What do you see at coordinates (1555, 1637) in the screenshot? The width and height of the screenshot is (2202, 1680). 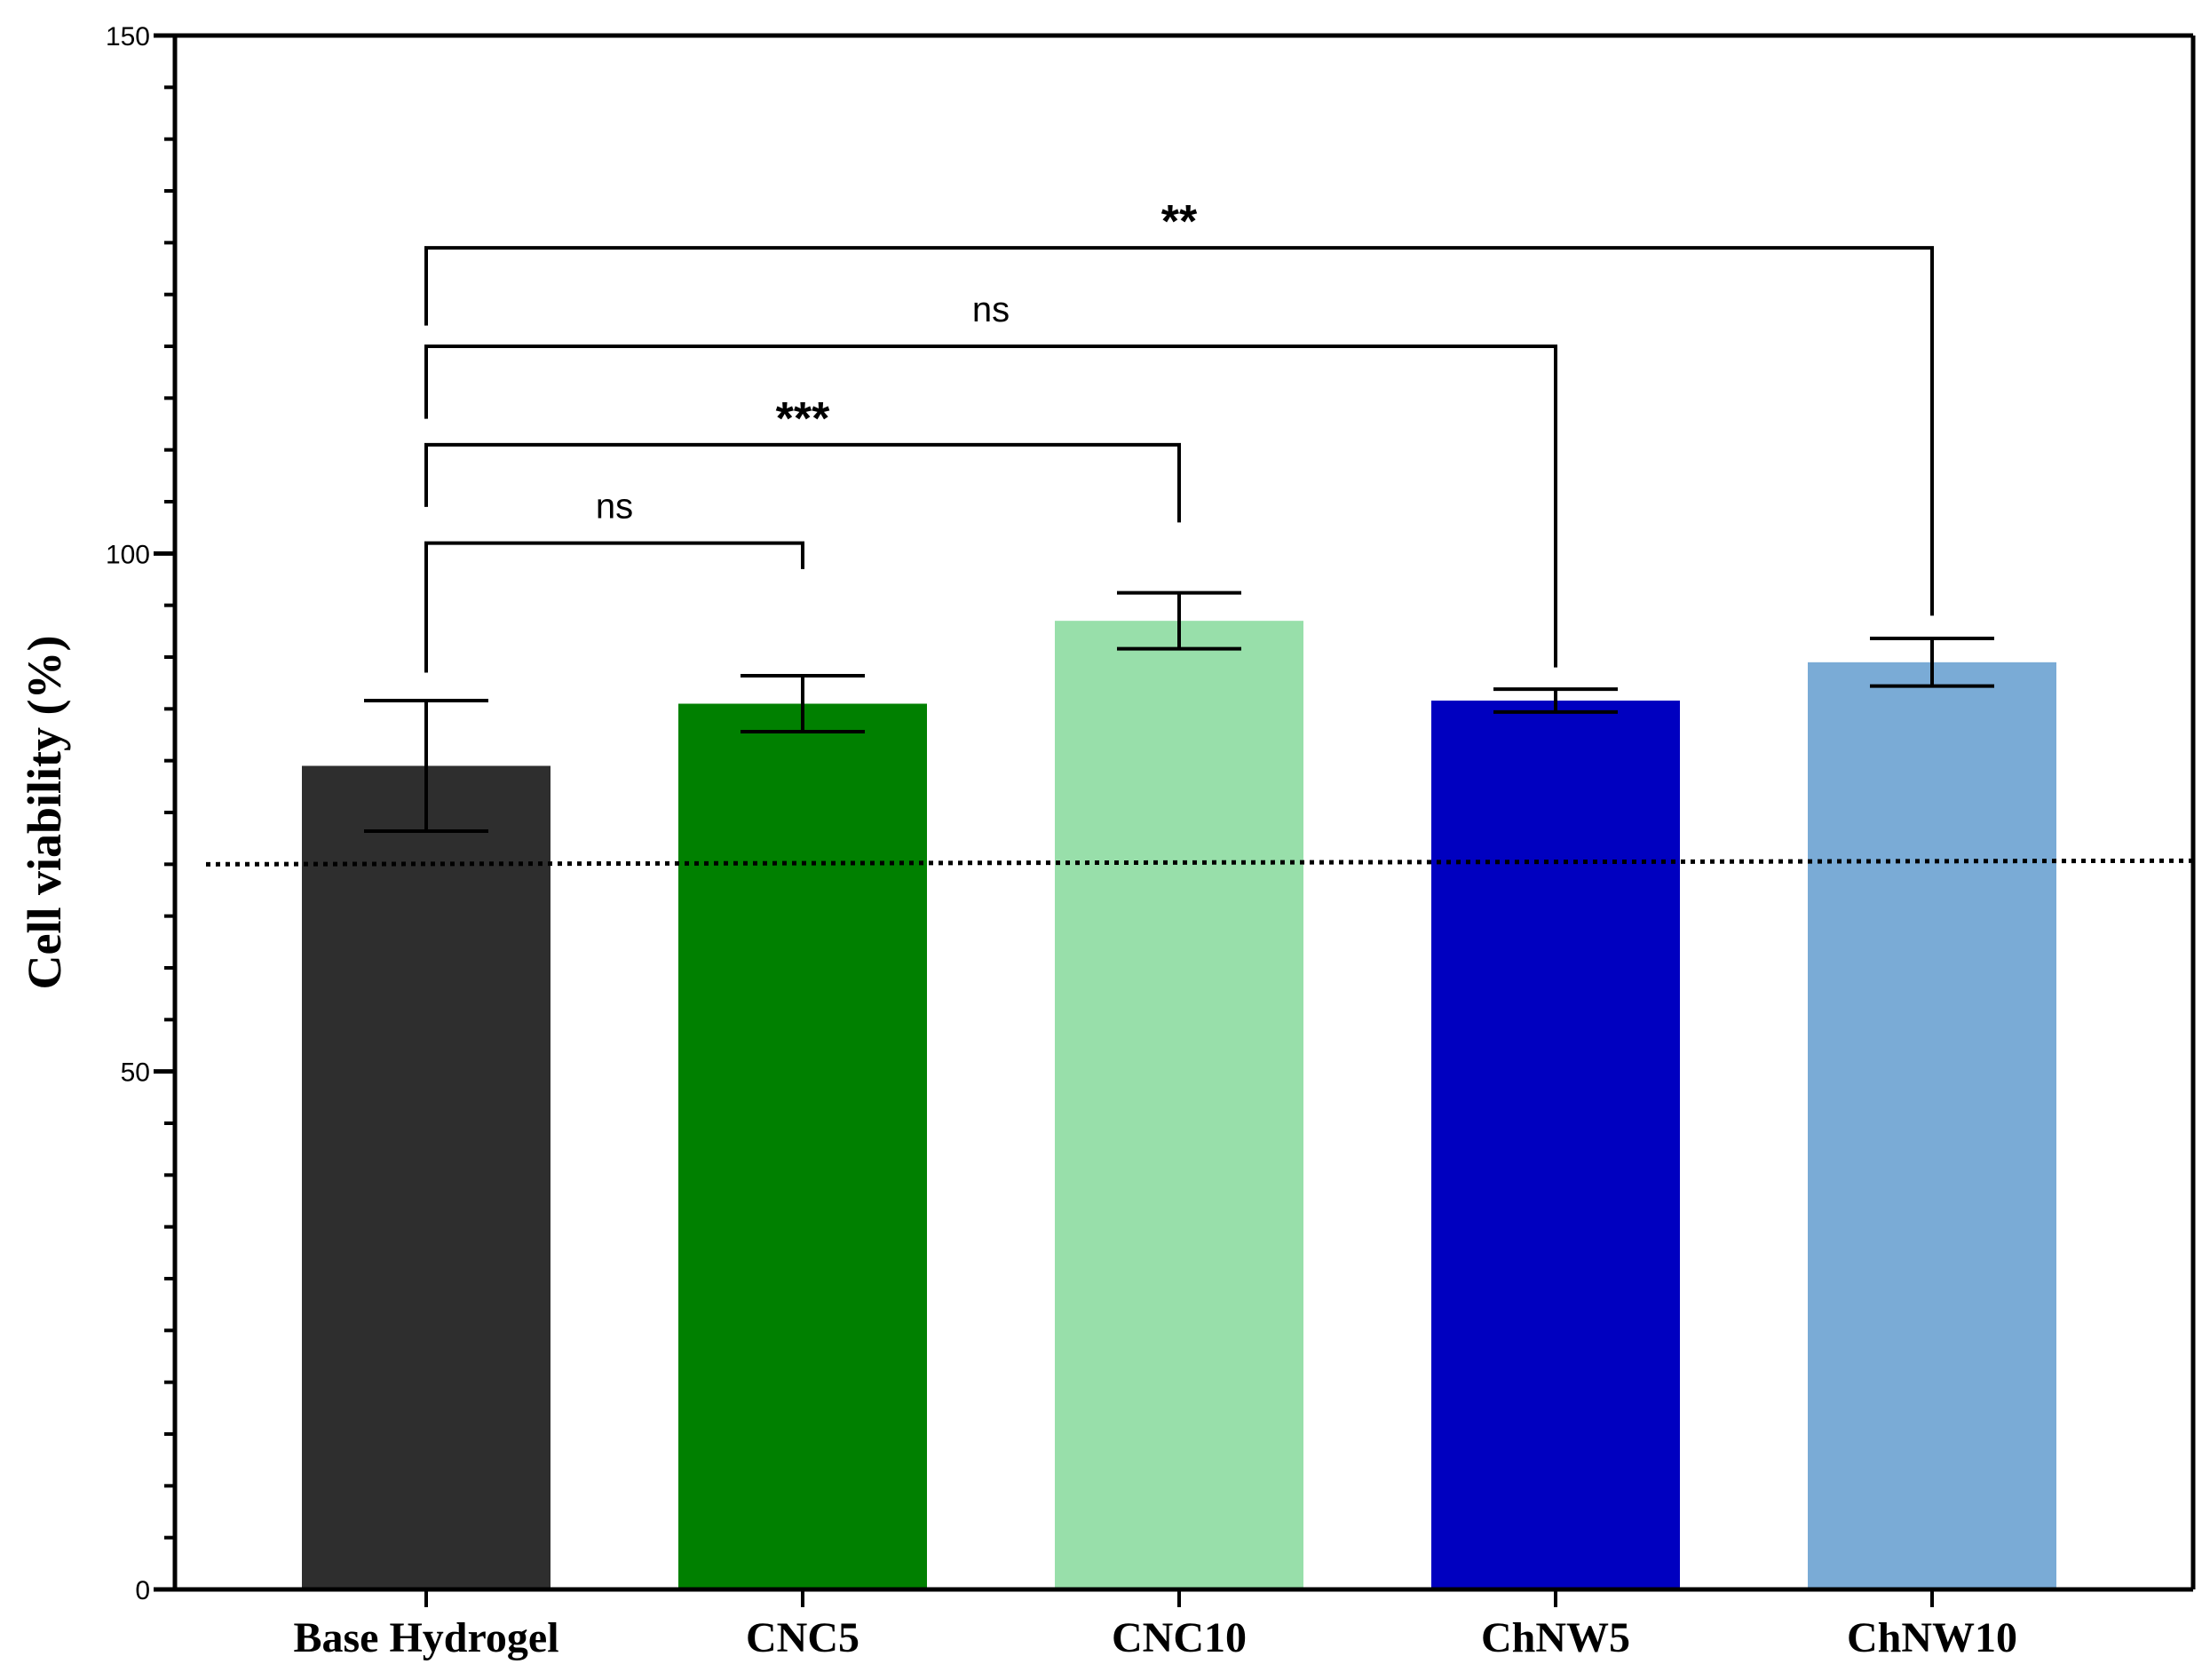 I see `x-tick-label-chnw5: ChNW5` at bounding box center [1555, 1637].